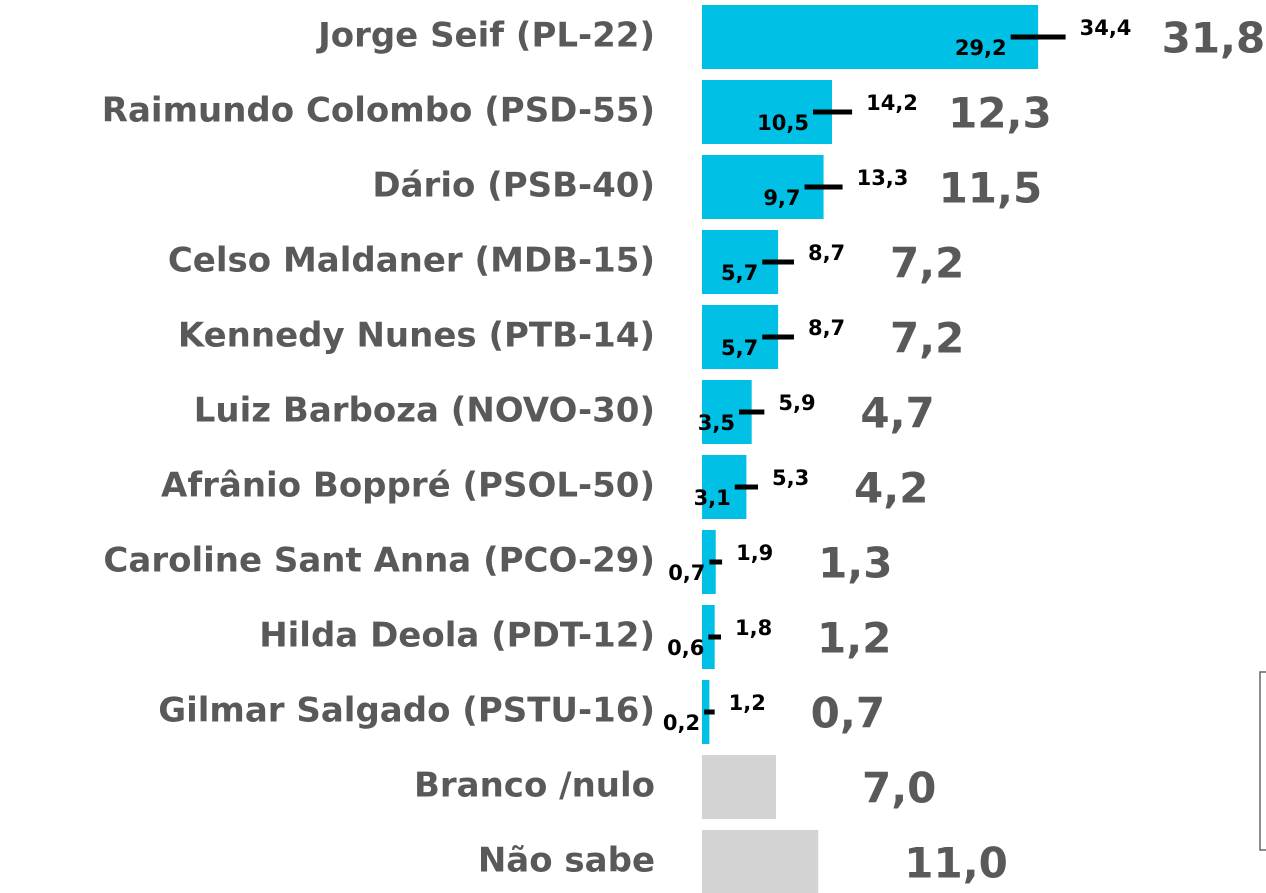  What do you see at coordinates (534, 786) in the screenshot?
I see `category-label: Branco /nulo` at bounding box center [534, 786].